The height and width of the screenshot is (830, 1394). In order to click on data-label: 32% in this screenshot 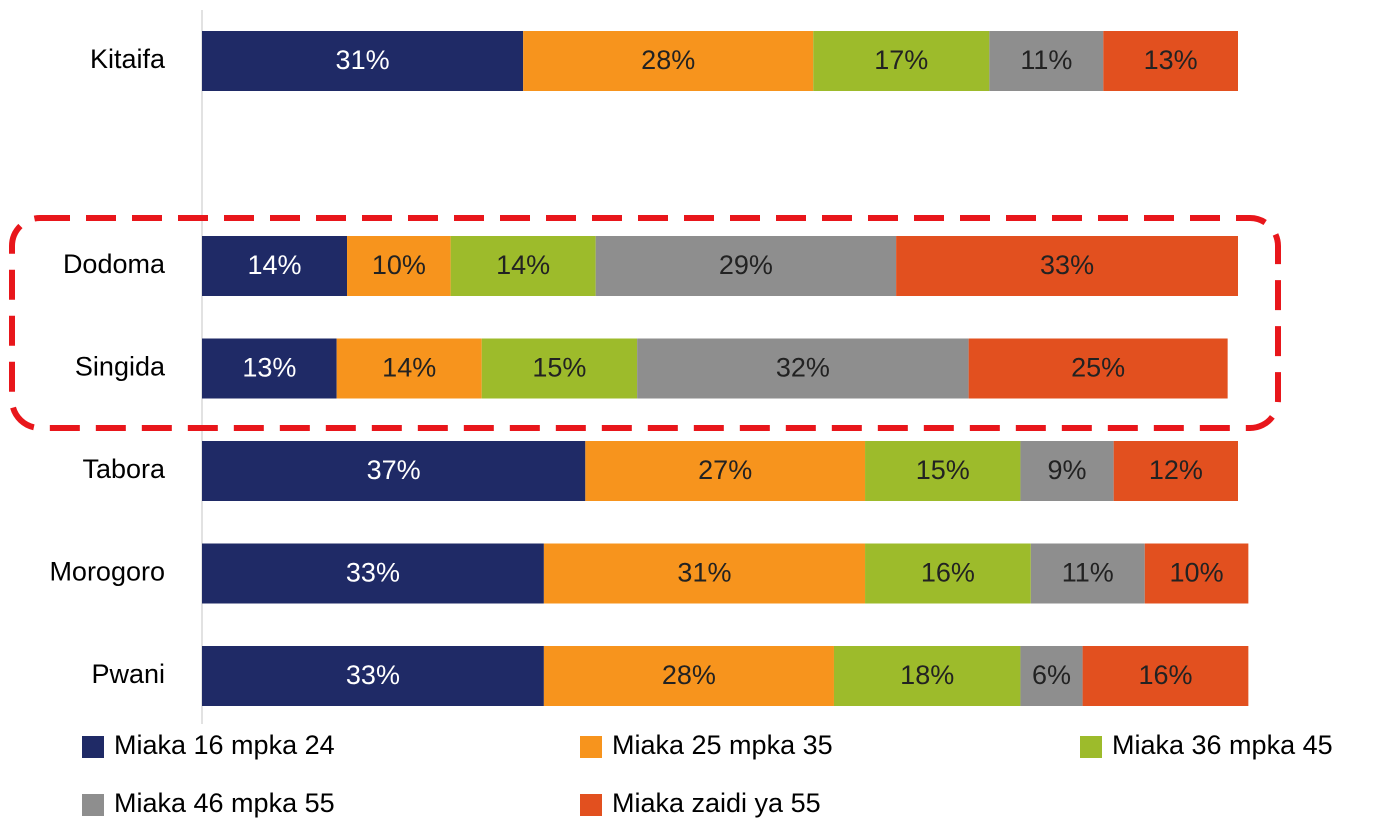, I will do `click(803, 368)`.